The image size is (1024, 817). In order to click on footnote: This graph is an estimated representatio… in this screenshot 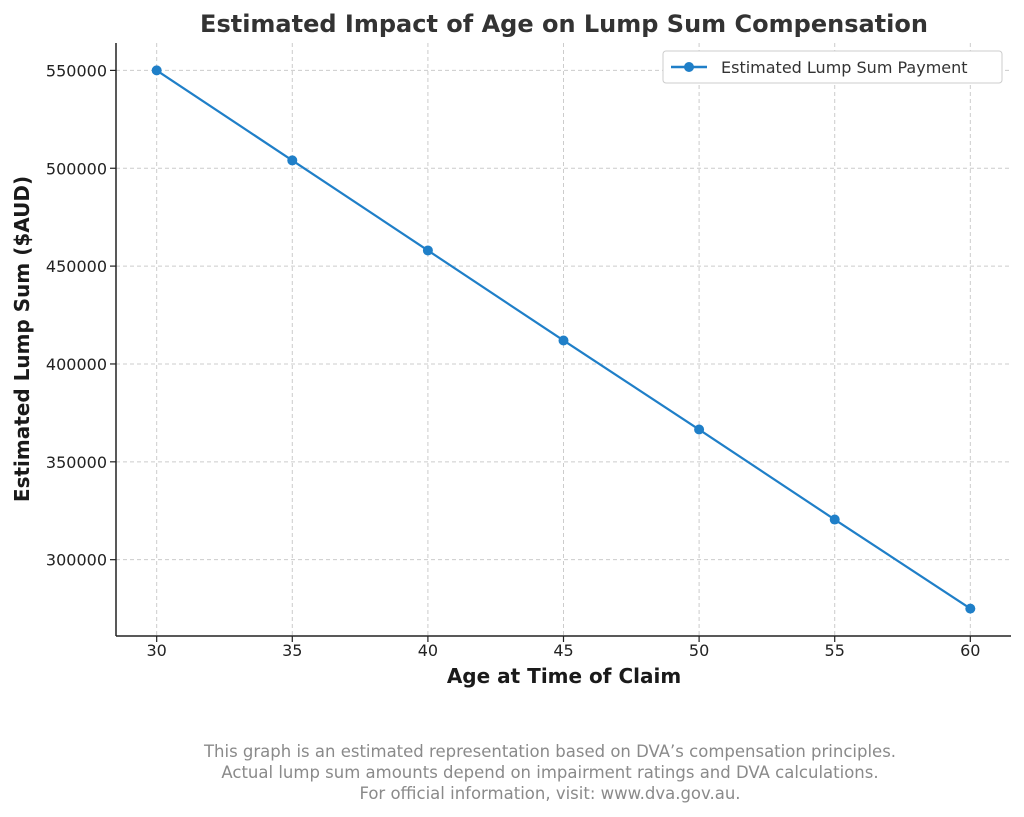, I will do `click(512, 772)`.